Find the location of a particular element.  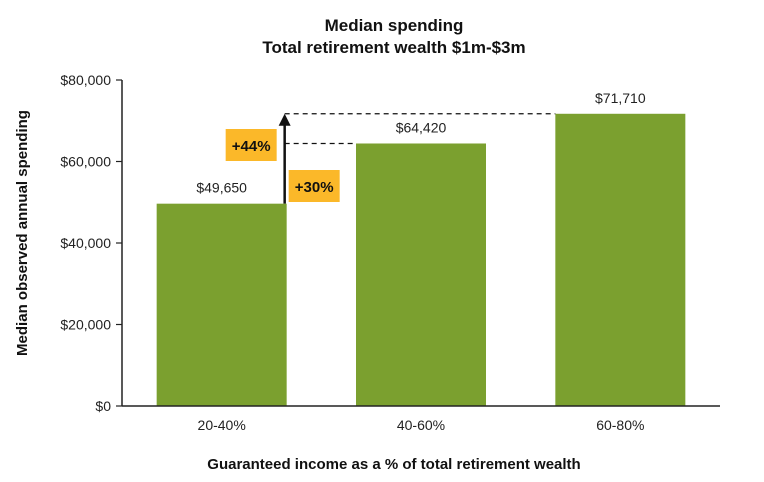

y-tick-label: $80,000 is located at coordinates (85, 80).